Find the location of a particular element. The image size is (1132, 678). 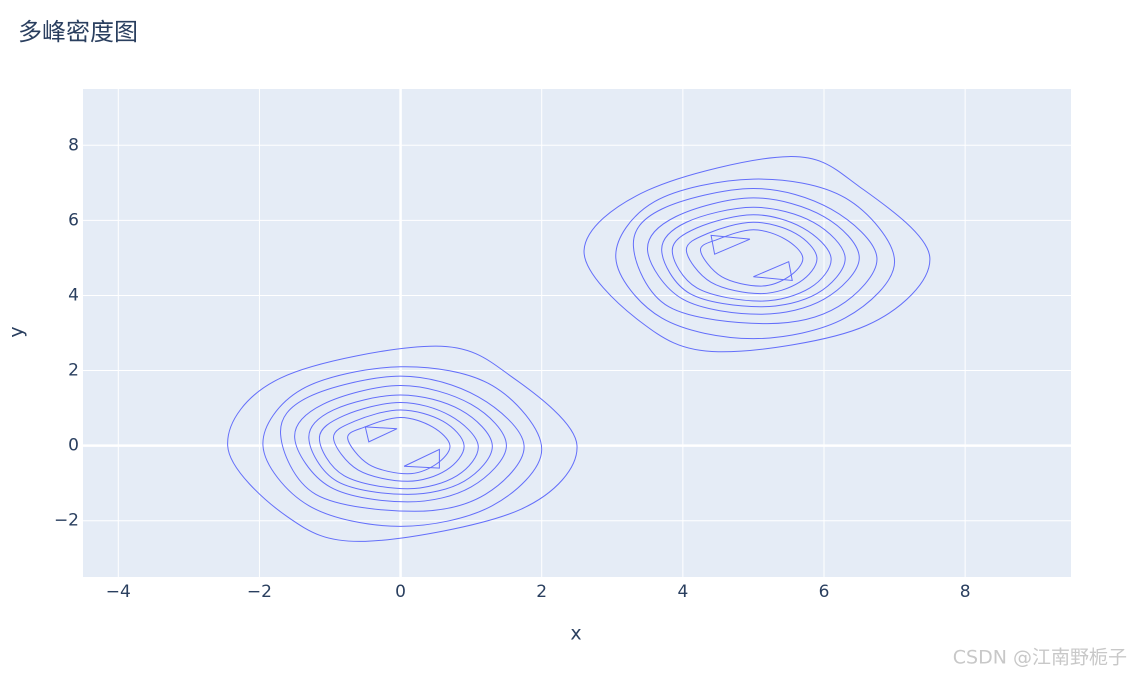

y-tick-label: 6 is located at coordinates (73, 220).